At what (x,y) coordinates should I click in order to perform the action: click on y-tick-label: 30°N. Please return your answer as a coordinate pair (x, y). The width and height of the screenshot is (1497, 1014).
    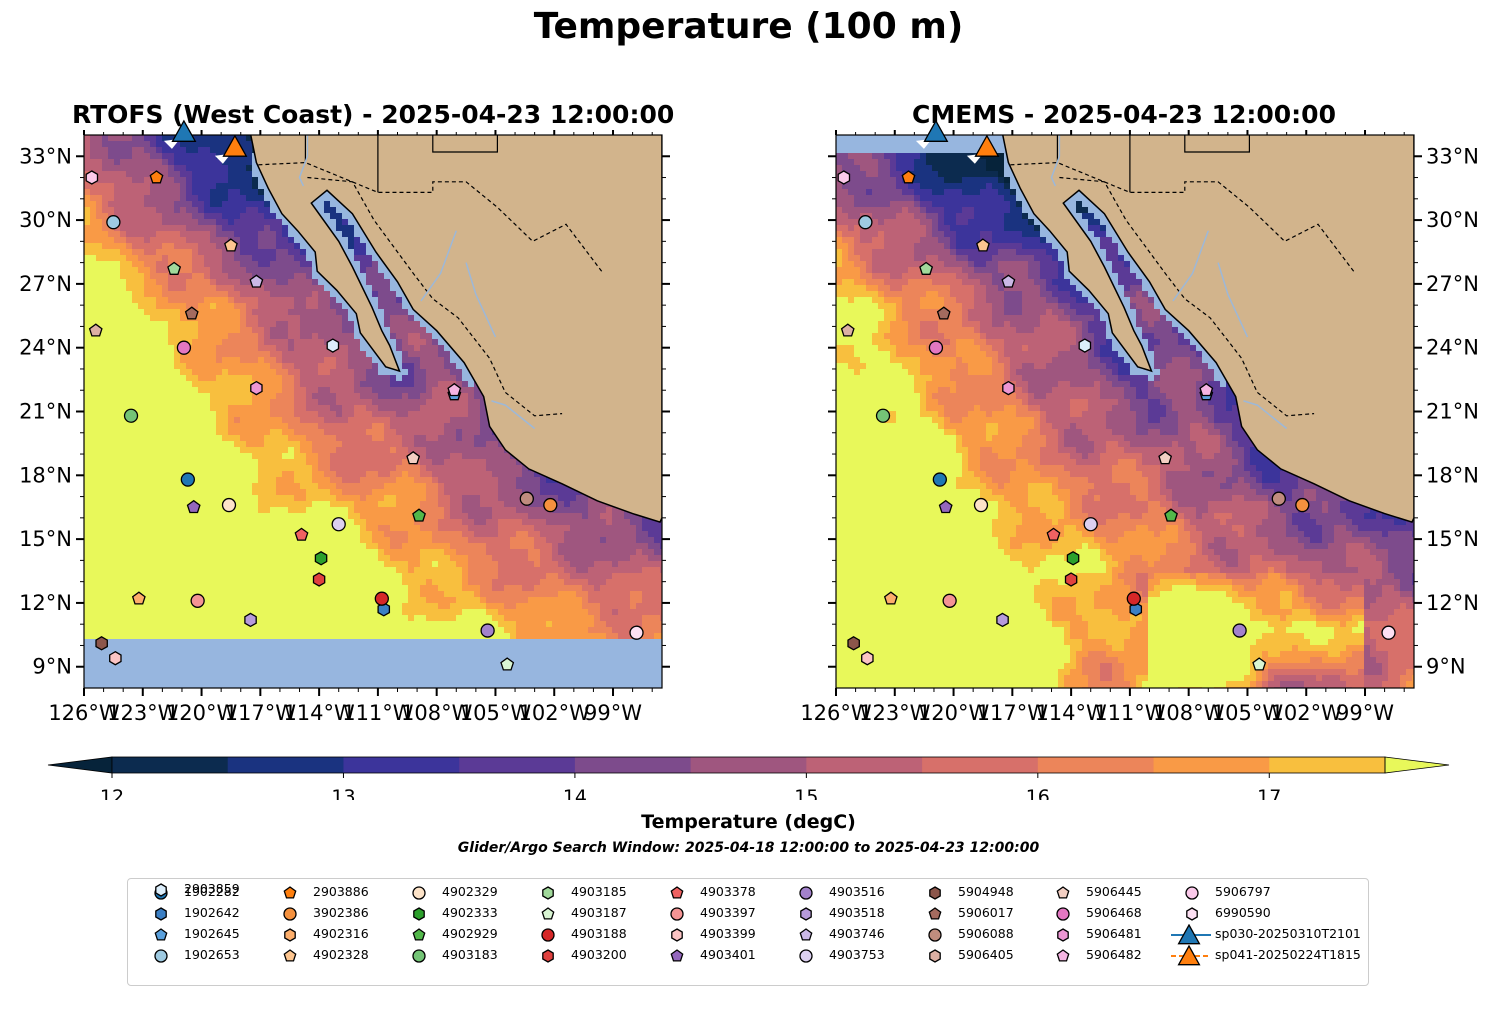
    Looking at the image, I should click on (45, 220).